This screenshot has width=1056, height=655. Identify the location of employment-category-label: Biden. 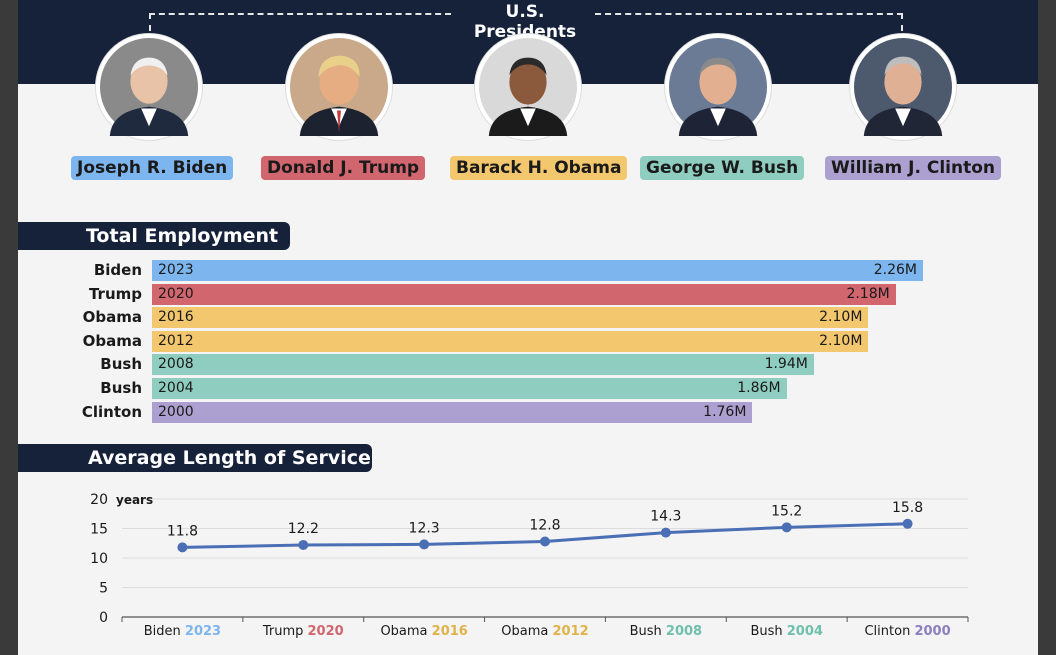
(117, 270).